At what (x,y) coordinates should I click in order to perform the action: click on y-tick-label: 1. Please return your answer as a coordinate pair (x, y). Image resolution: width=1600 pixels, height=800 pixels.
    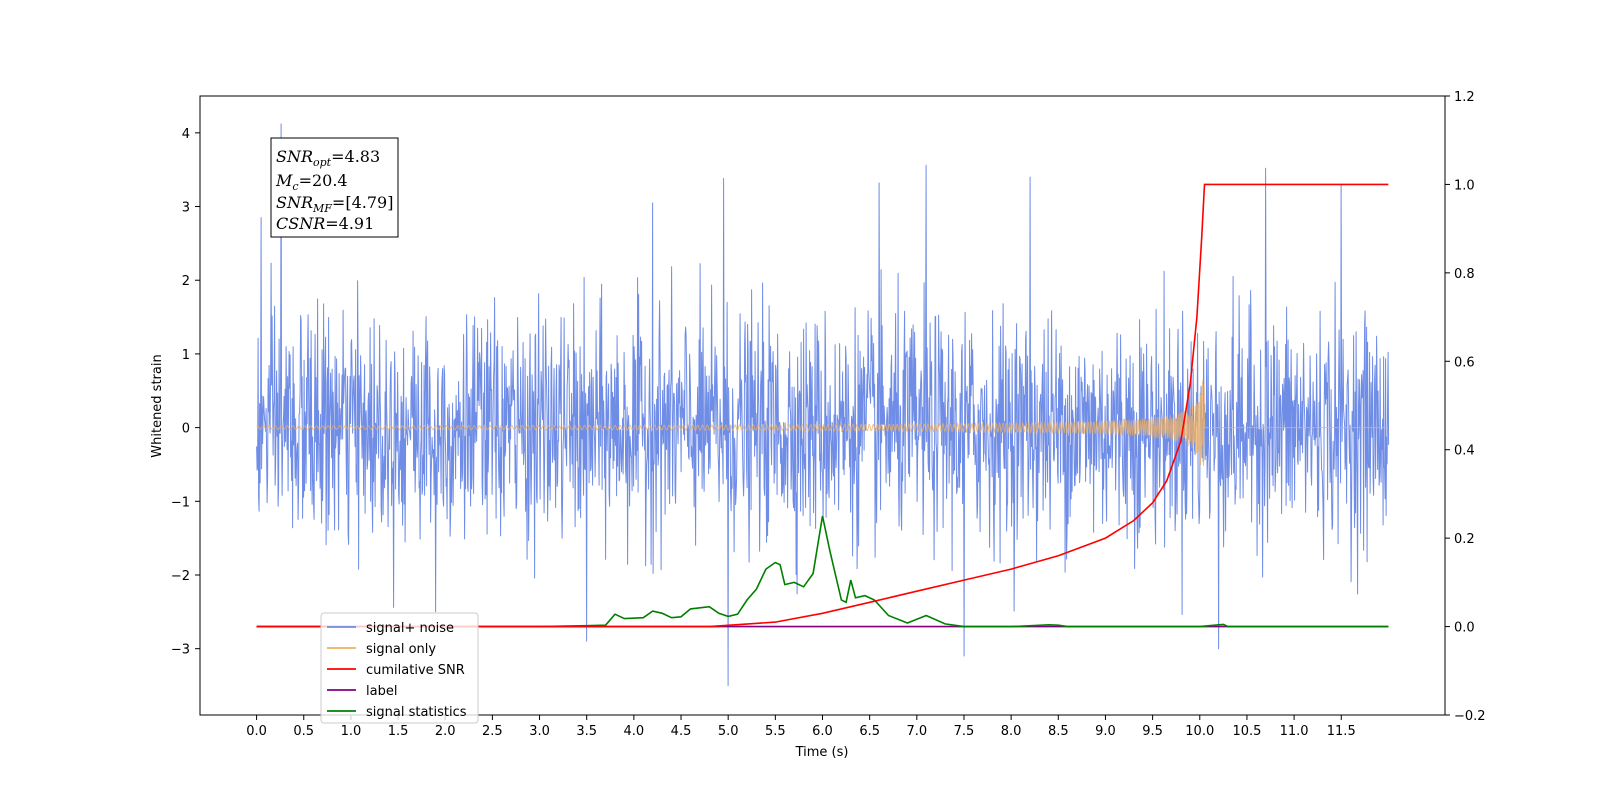
    Looking at the image, I should click on (186, 355).